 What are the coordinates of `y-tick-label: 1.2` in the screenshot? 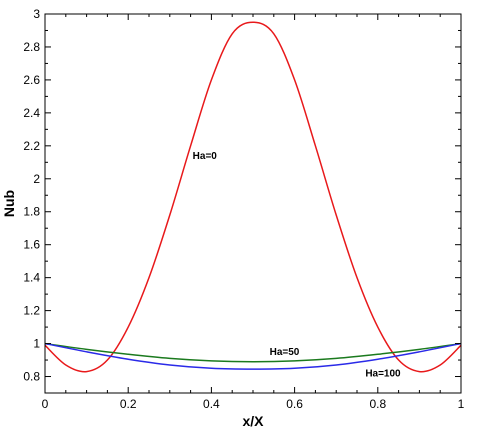 It's located at (31, 311).